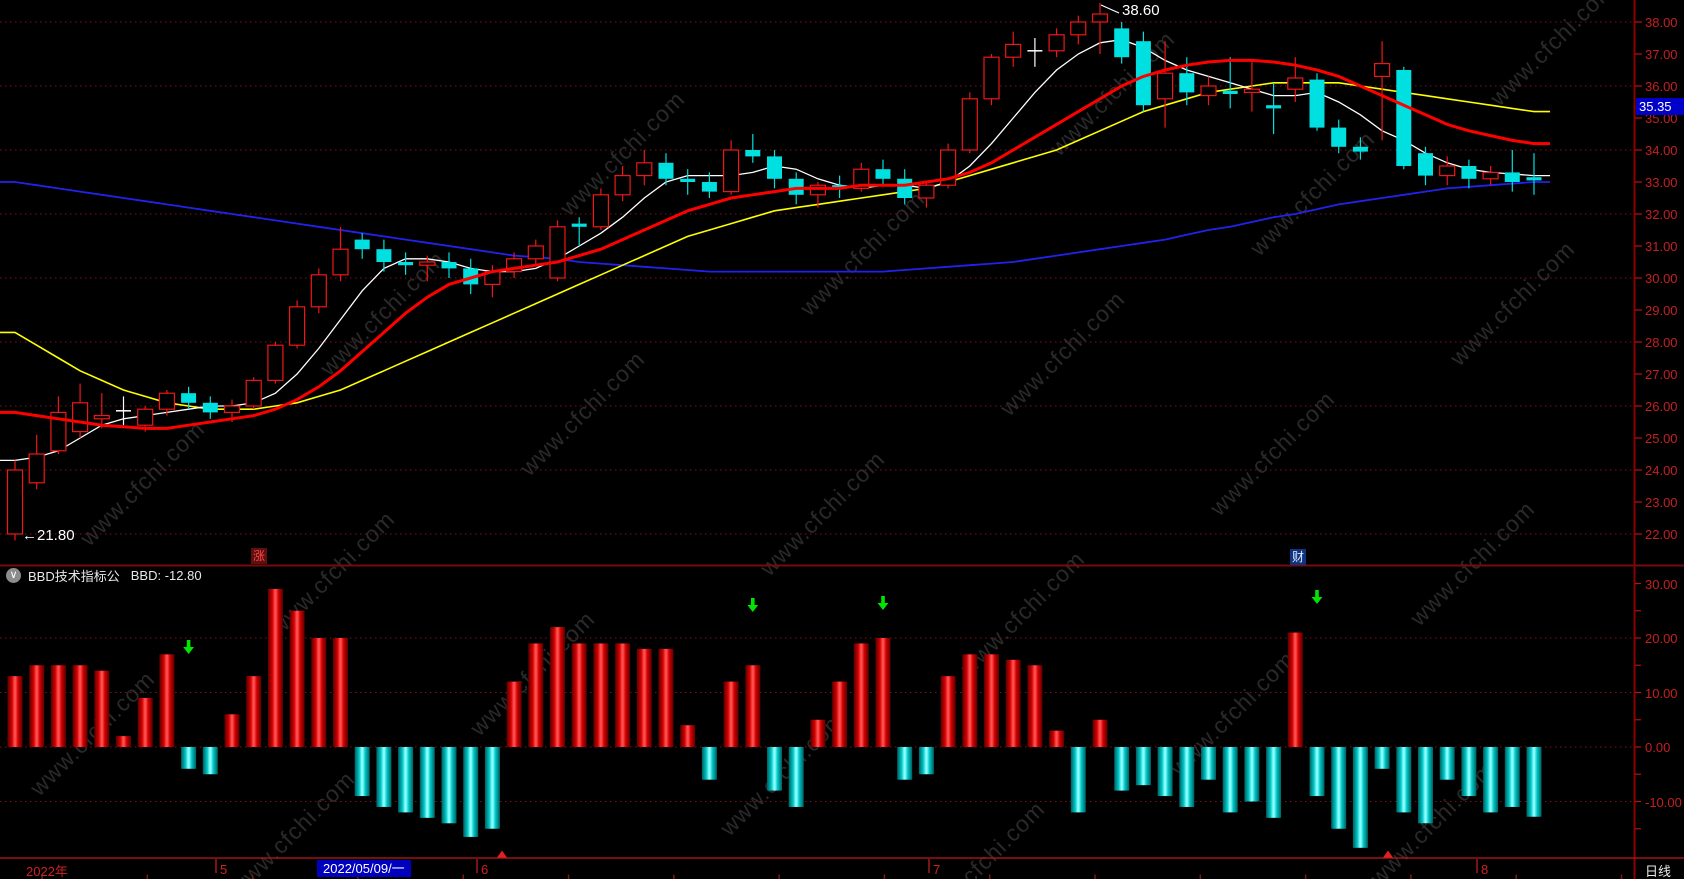 The height and width of the screenshot is (879, 1684). I want to click on selected-date-text: 2022/05/09/一, so click(364, 868).